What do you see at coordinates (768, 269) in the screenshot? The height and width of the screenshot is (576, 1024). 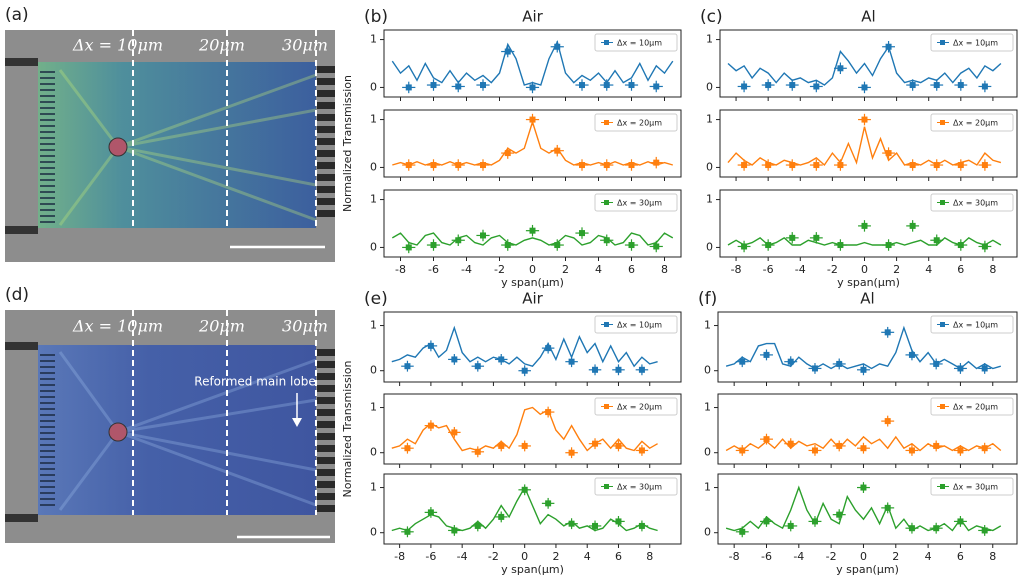 I see `x-tick-label: -6` at bounding box center [768, 269].